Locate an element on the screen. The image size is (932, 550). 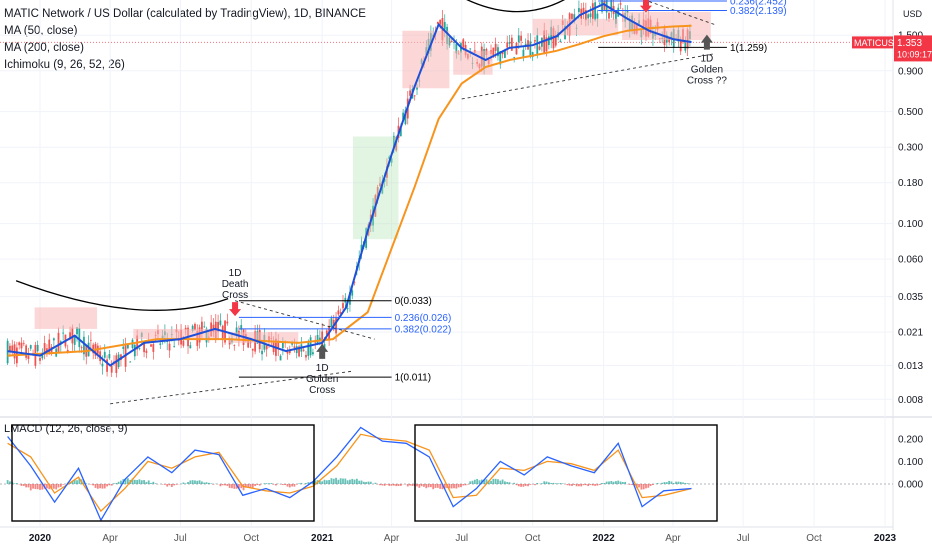
macd-histogram is located at coordinates (348, 484).